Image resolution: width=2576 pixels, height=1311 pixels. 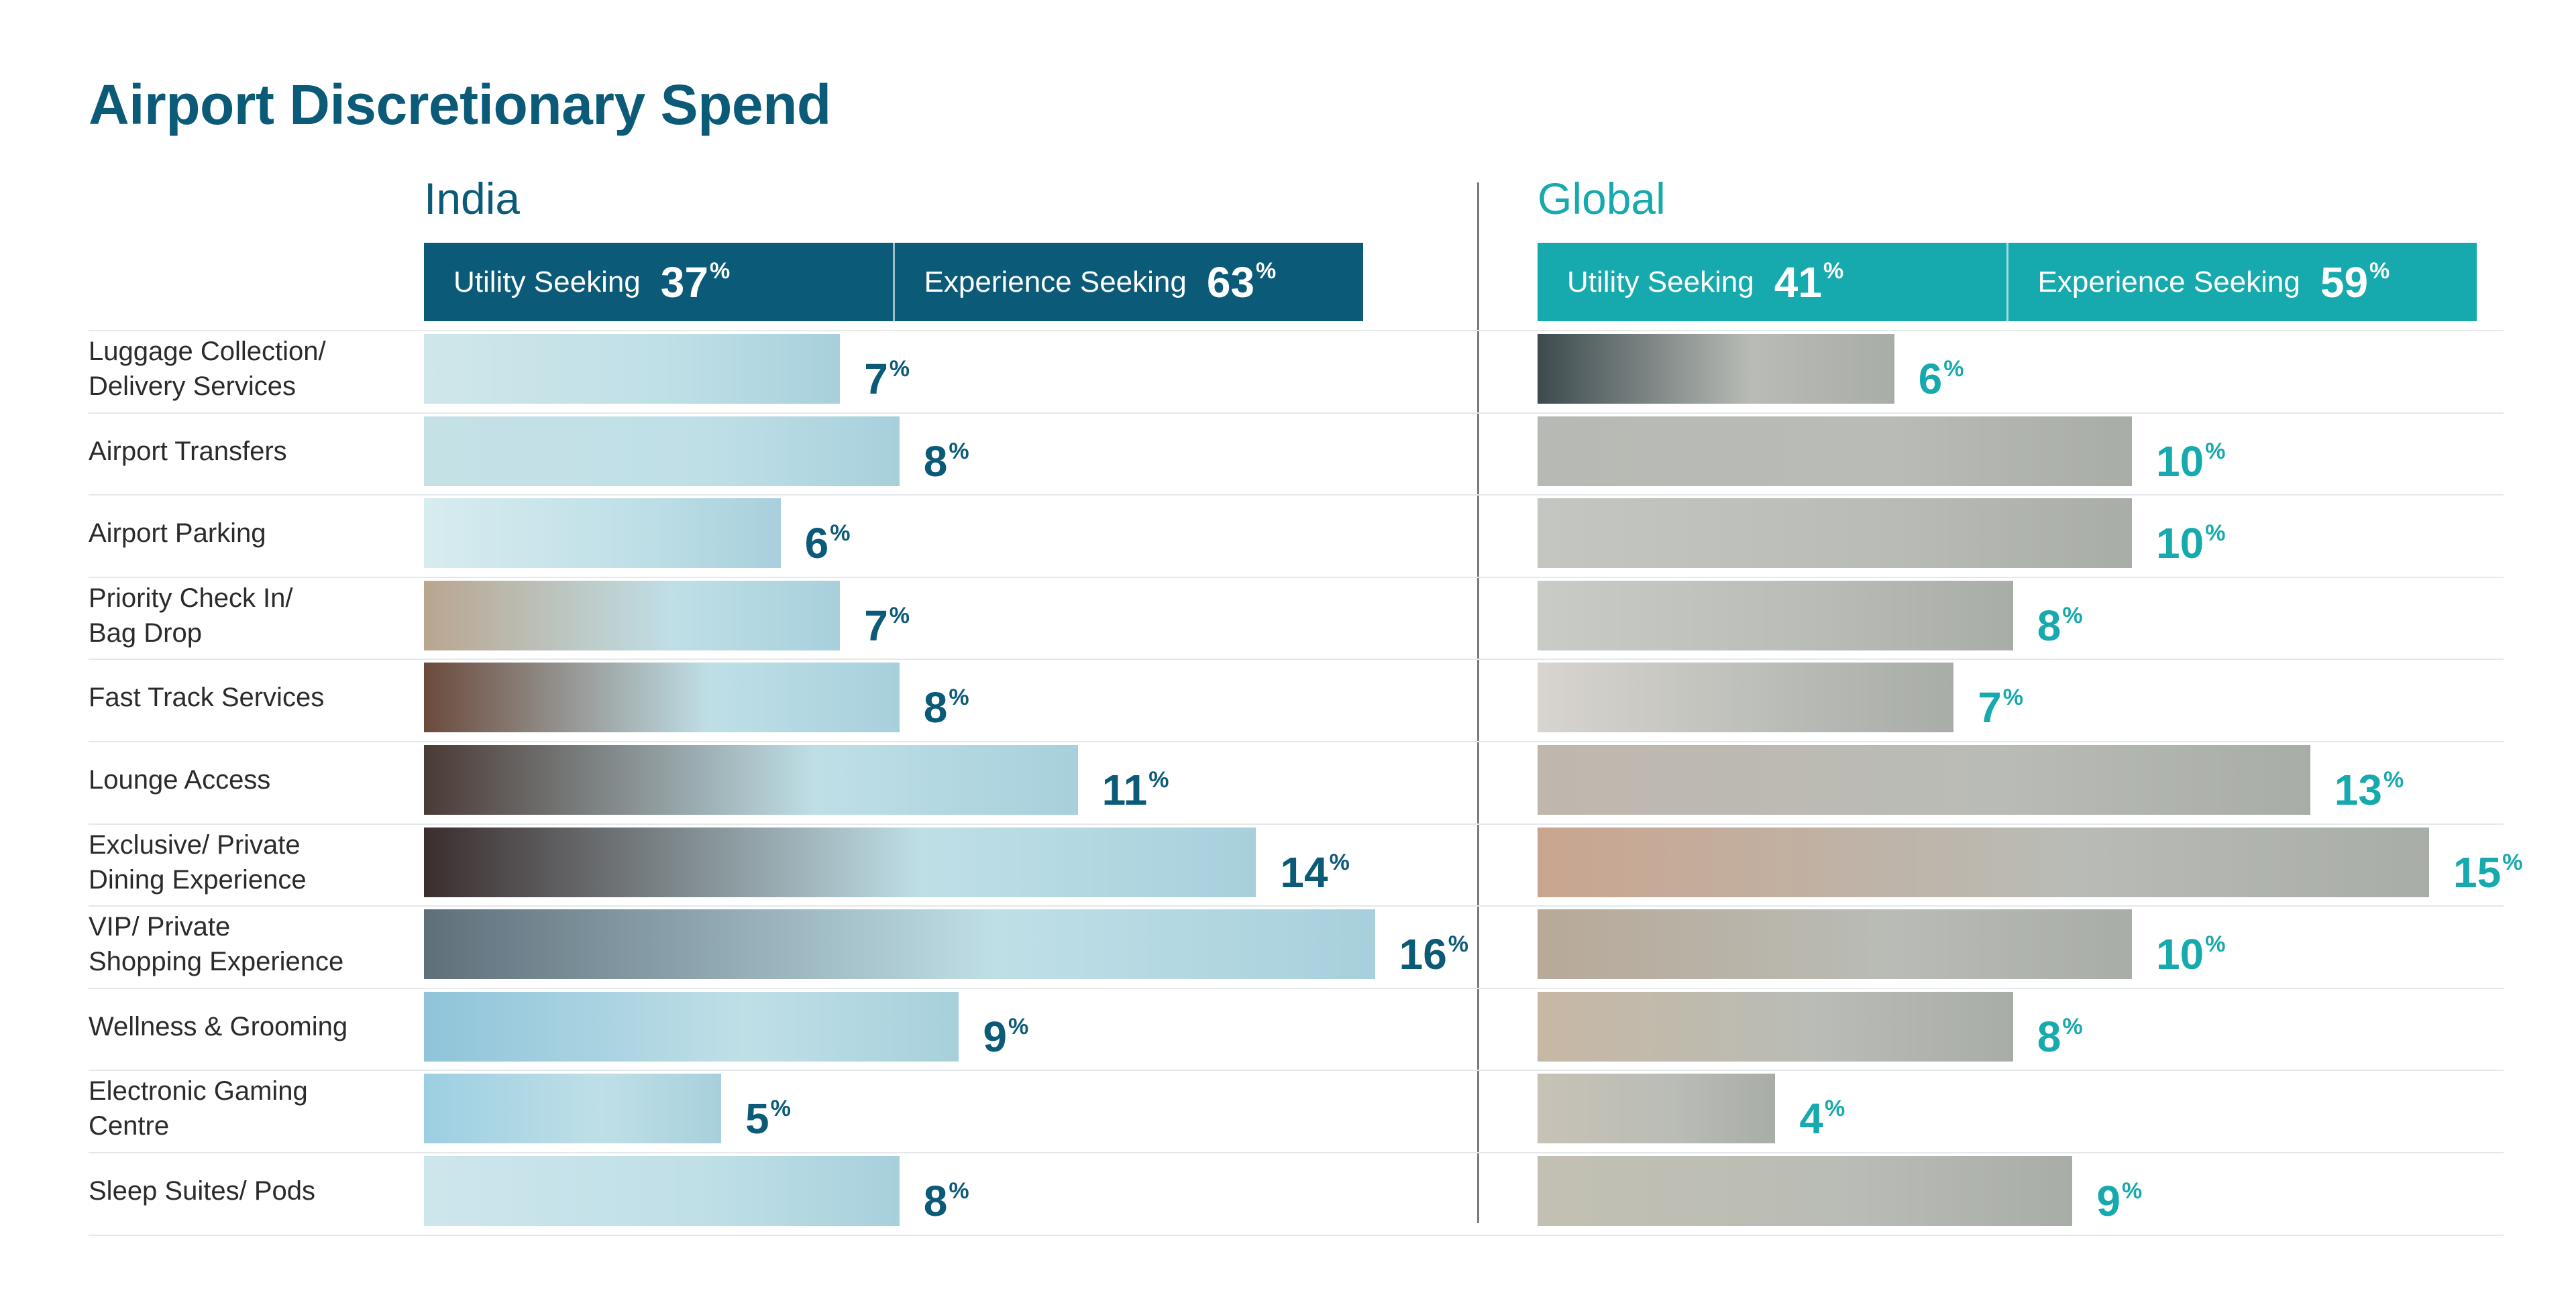 I want to click on global-experience-value: 59%, so click(x=2355, y=282).